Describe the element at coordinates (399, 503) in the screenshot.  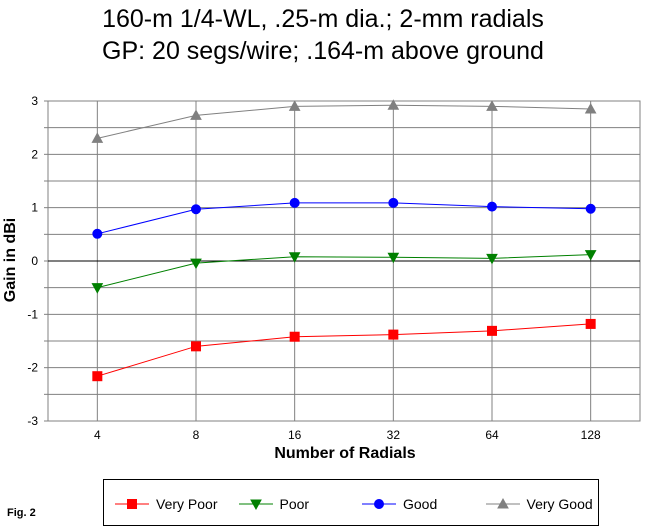
I see `legend-item-good: Good` at that location.